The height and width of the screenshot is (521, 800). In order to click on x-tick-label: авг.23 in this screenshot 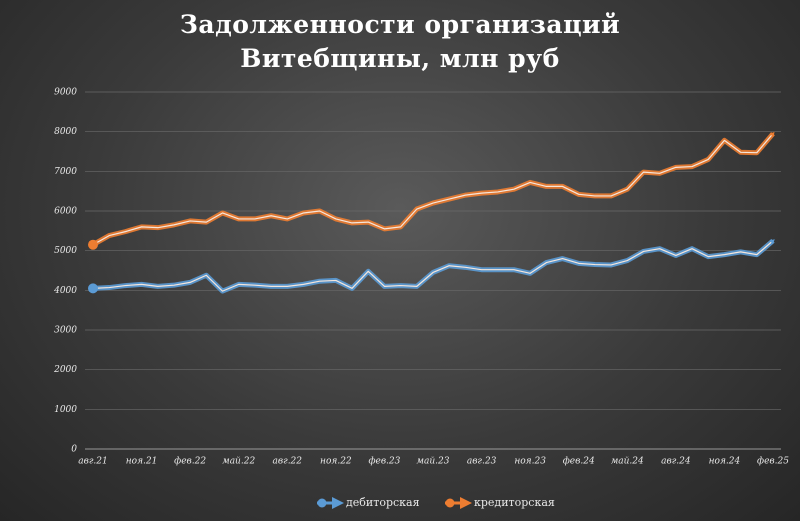, I will do `click(482, 462)`.